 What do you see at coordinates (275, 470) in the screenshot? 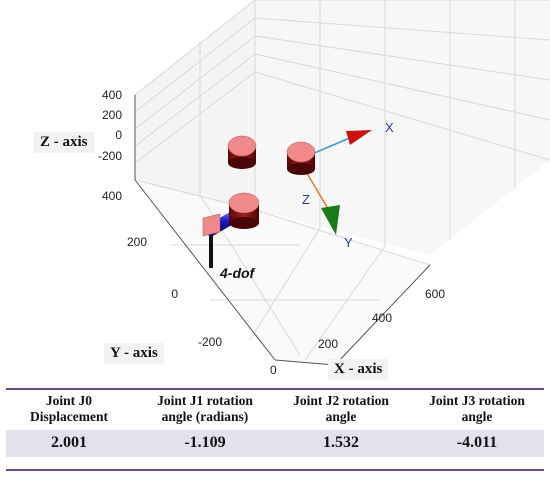
I see `table-bottom-rule` at bounding box center [275, 470].